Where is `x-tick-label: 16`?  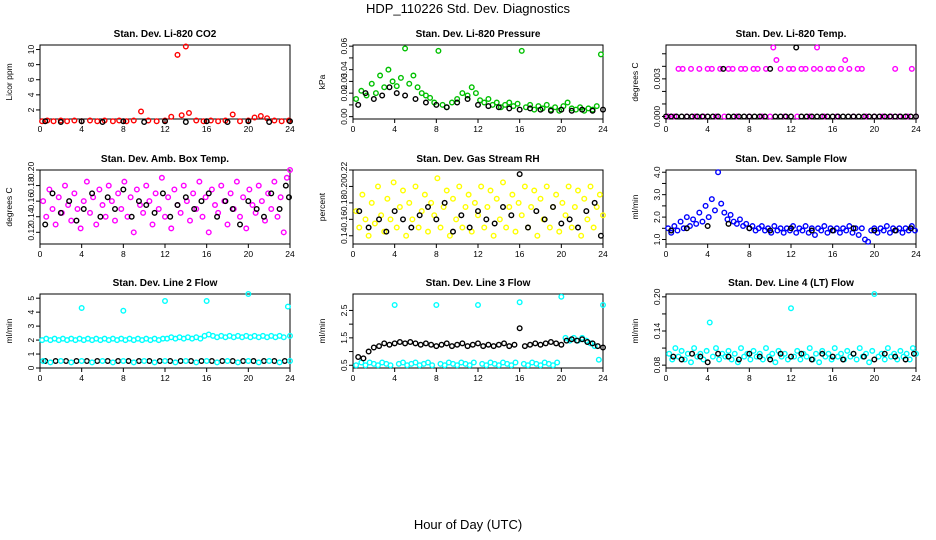 x-tick-label: 16 is located at coordinates (207, 129).